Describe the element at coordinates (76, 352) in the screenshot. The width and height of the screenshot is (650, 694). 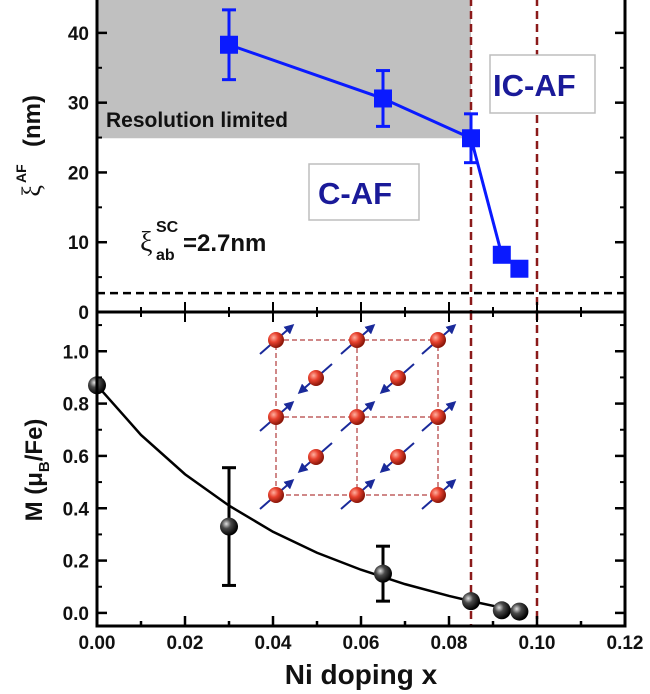
I see `bottom-y-tick-label-5: 1.0` at that location.